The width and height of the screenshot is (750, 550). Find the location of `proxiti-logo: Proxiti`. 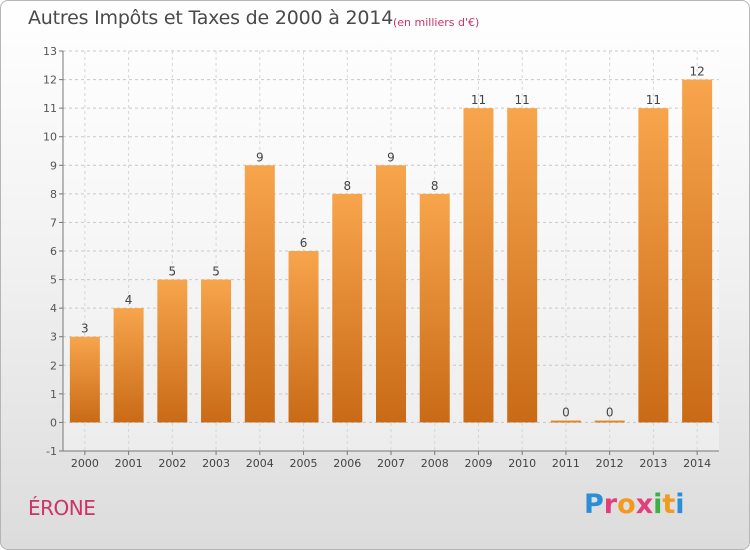

proxiti-logo: Proxiti is located at coordinates (634, 504).